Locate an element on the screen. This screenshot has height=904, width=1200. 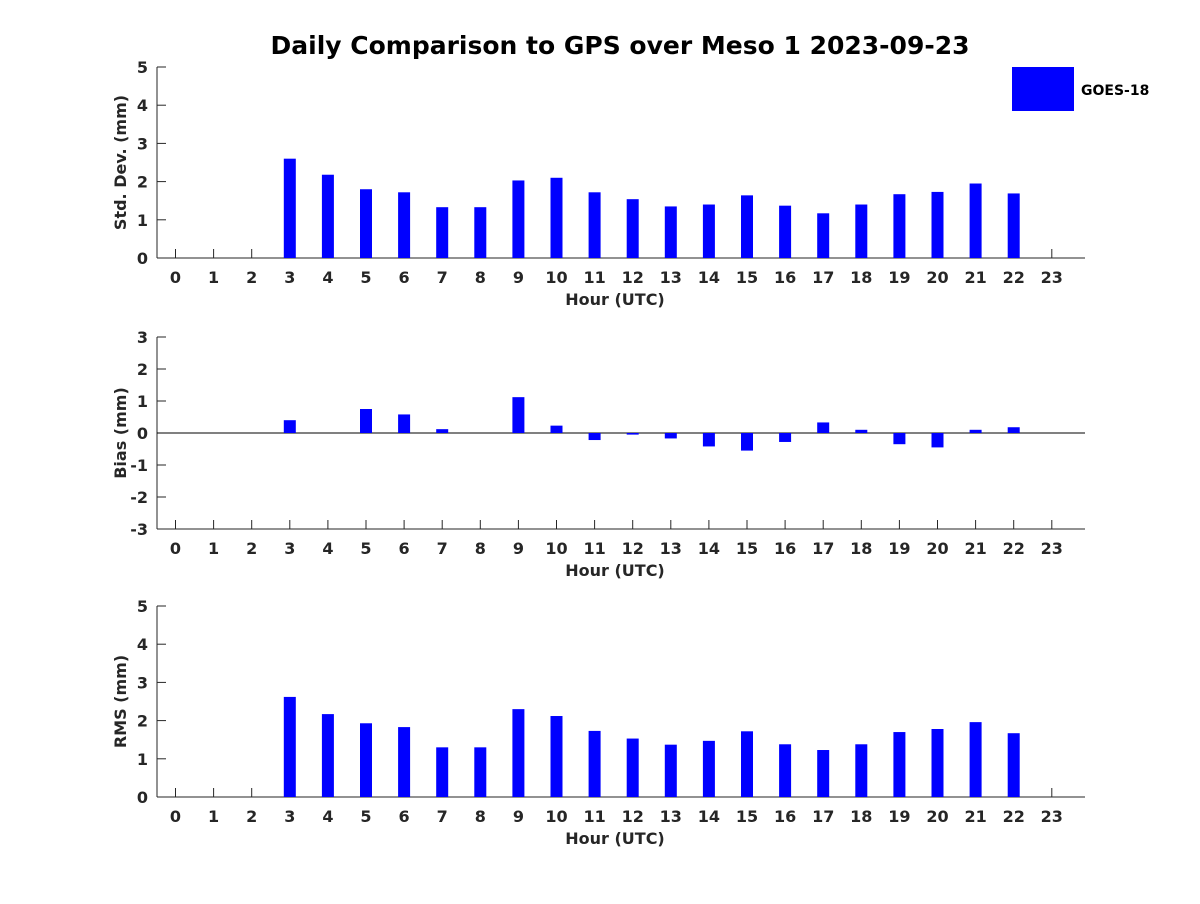
y-axis-label: Bias (mm) is located at coordinates (120, 433).